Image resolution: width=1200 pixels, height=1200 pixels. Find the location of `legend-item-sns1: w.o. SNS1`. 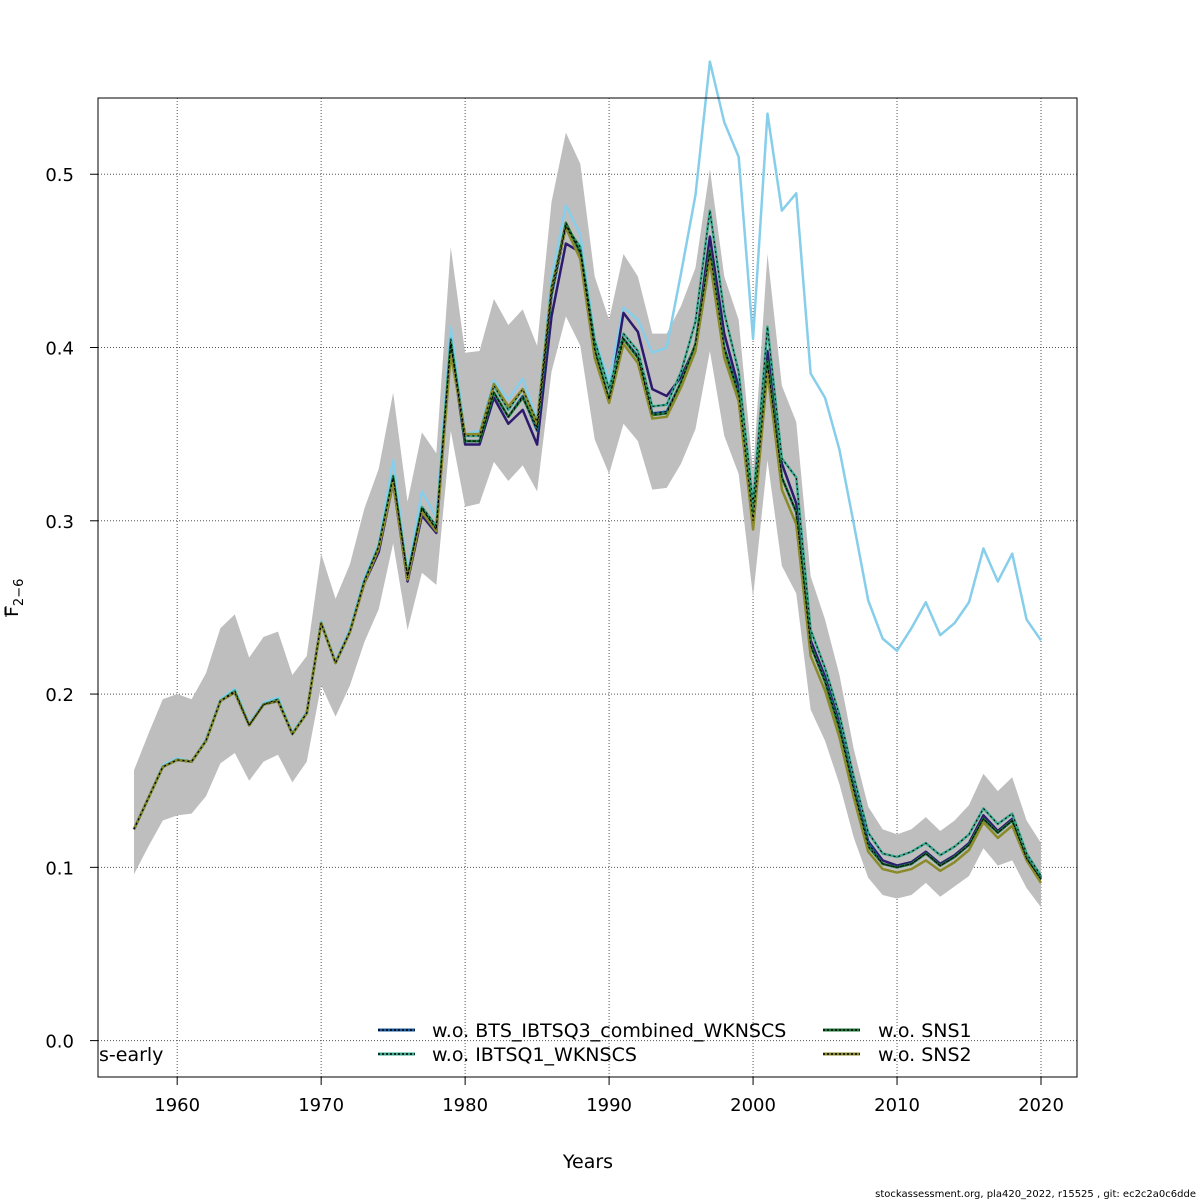

legend-item-sns1: w.o. SNS1 is located at coordinates (897, 1031).